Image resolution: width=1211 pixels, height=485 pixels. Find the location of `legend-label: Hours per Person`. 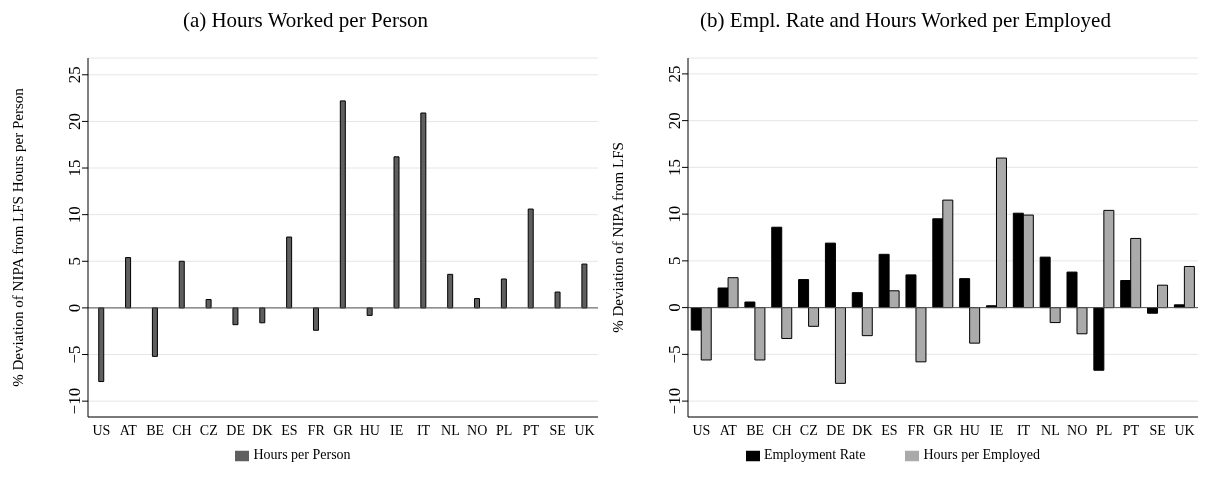

legend-label: Hours per Person is located at coordinates (302, 454).